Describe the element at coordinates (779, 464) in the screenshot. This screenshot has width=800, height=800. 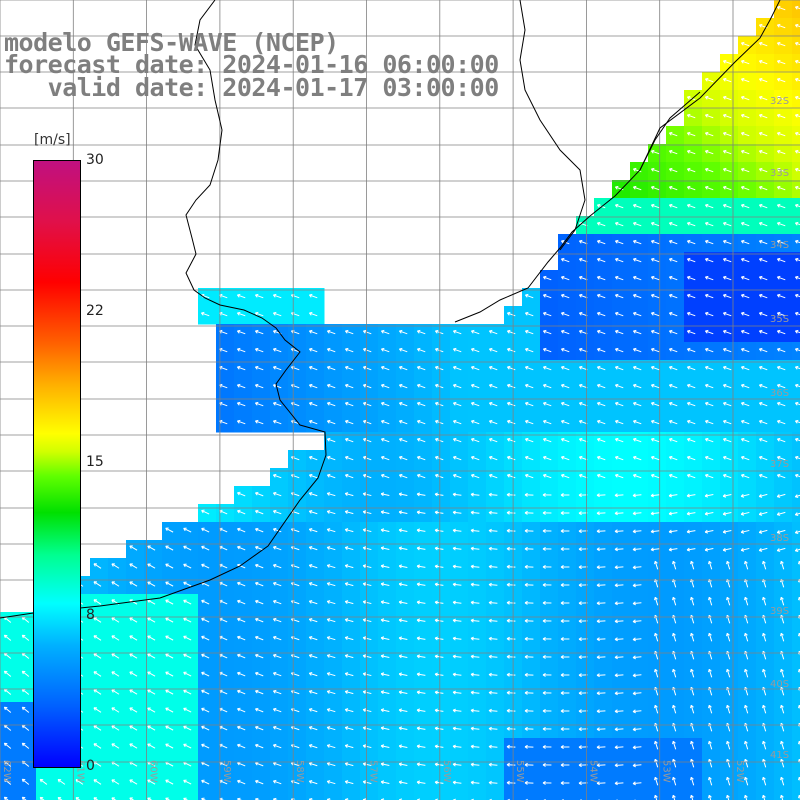
I see `latitude-label-37s: 37S` at that location.